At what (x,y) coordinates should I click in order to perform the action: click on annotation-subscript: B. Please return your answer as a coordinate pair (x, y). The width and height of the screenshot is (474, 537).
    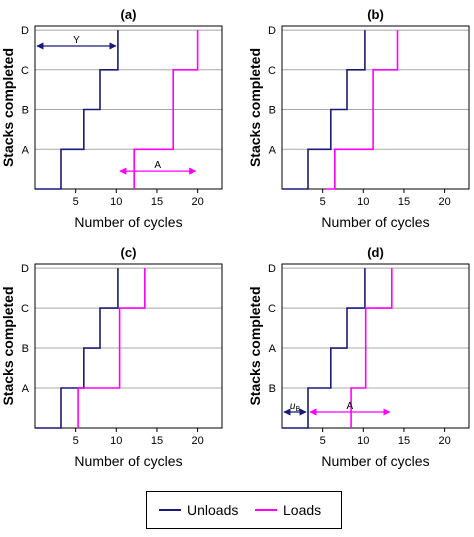
    Looking at the image, I should click on (297, 409).